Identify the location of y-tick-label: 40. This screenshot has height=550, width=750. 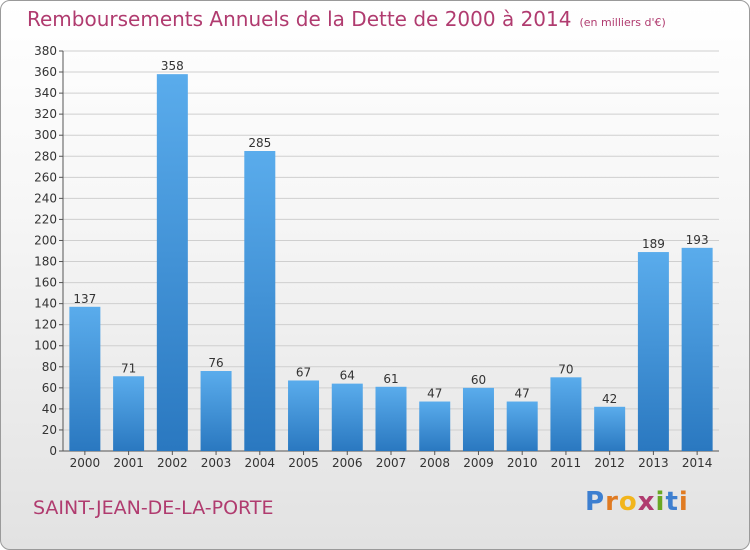
(49, 409).